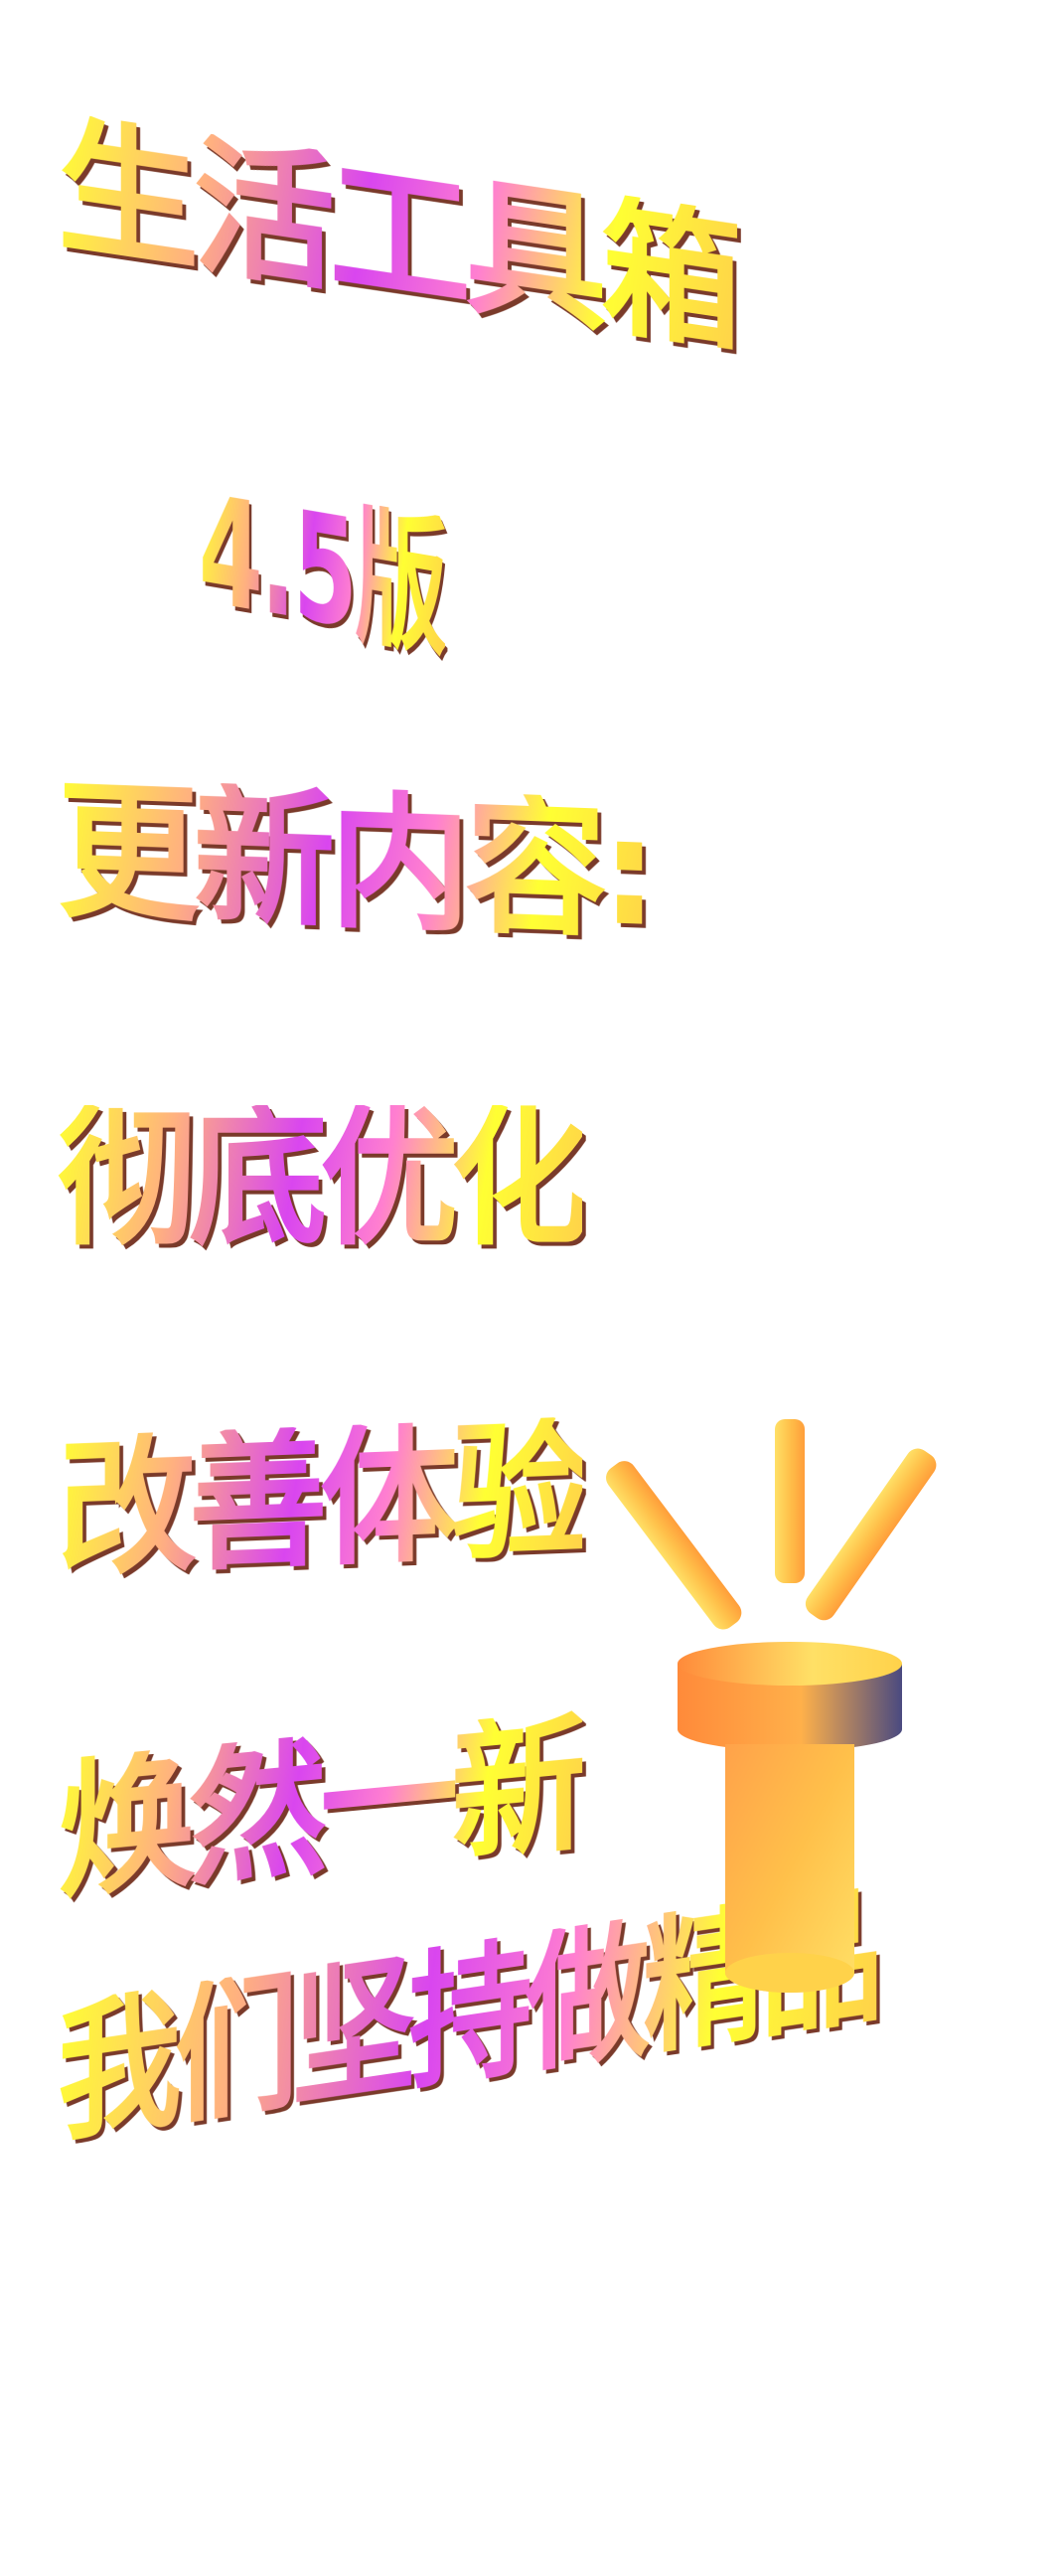 The image size is (1060, 2576). Describe the element at coordinates (320, 1808) in the screenshot. I see `changelog-line-refresh: 焕然一新` at that location.